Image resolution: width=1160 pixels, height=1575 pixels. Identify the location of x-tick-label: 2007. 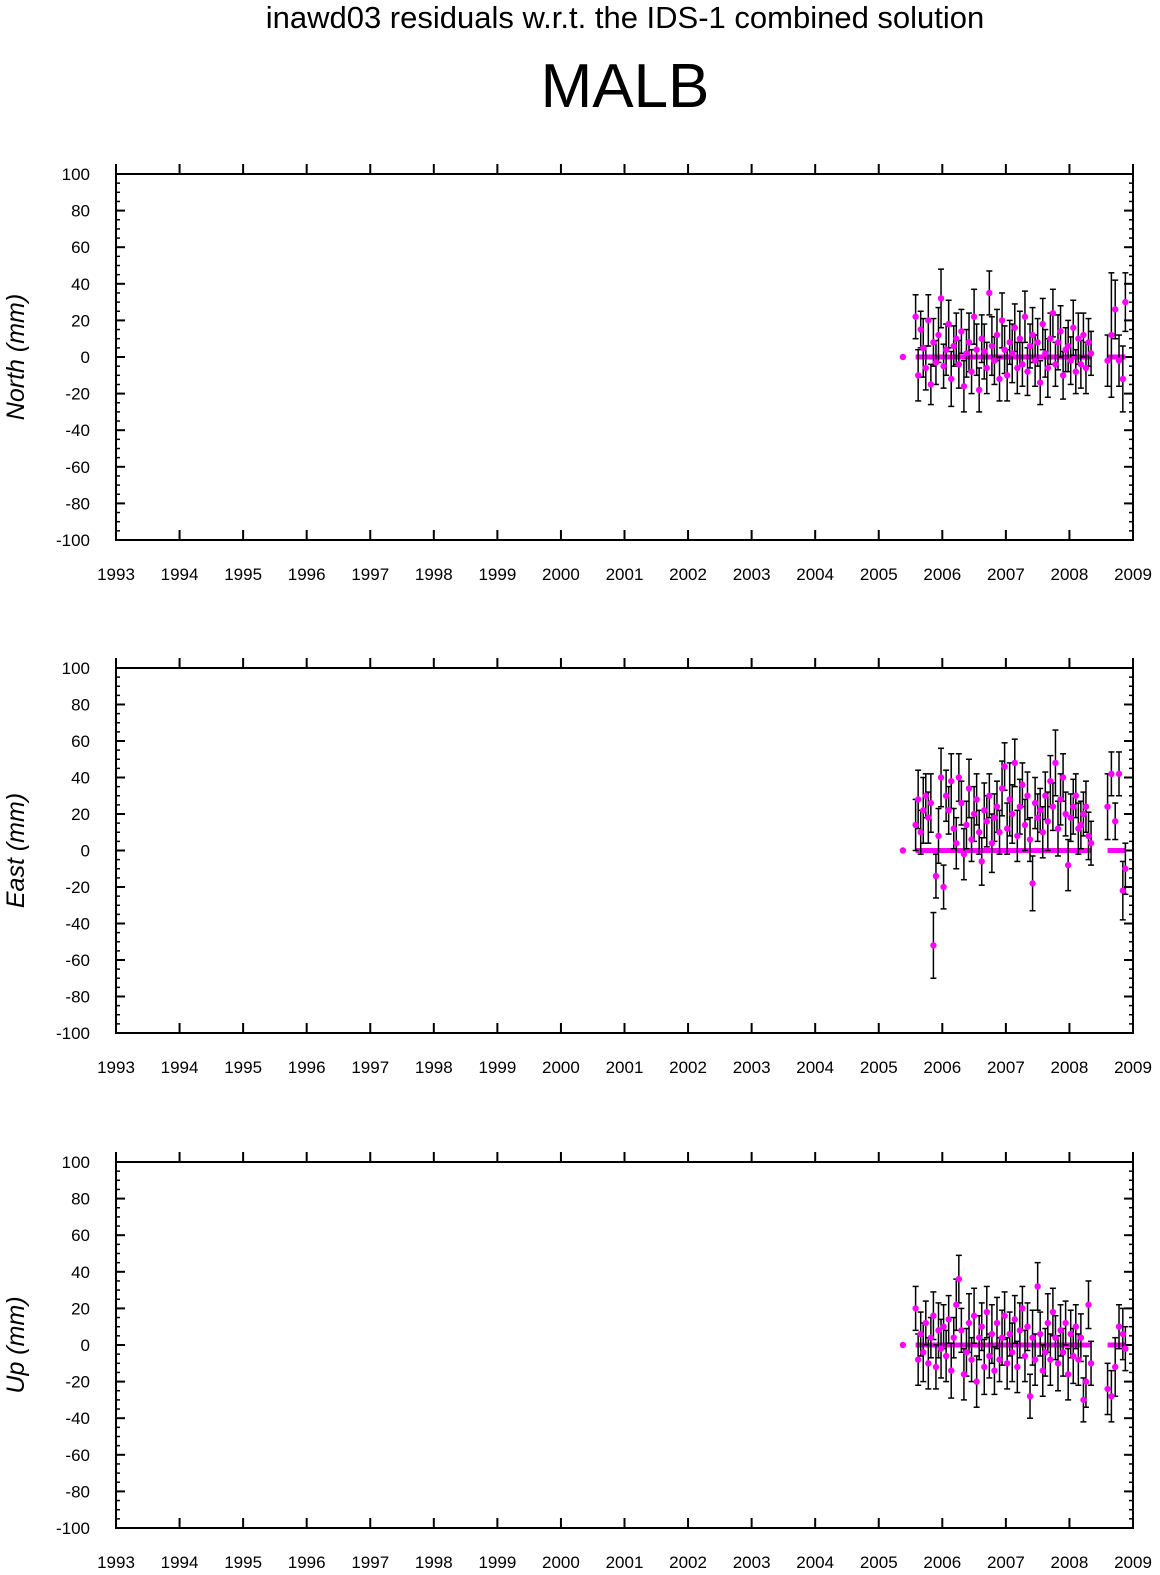
(1006, 1067).